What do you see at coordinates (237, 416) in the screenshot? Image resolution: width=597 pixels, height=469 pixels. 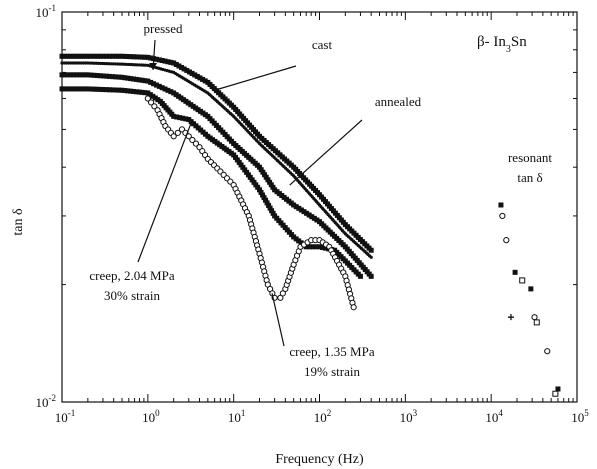 I see `x-tick-label: 101` at bounding box center [237, 416].